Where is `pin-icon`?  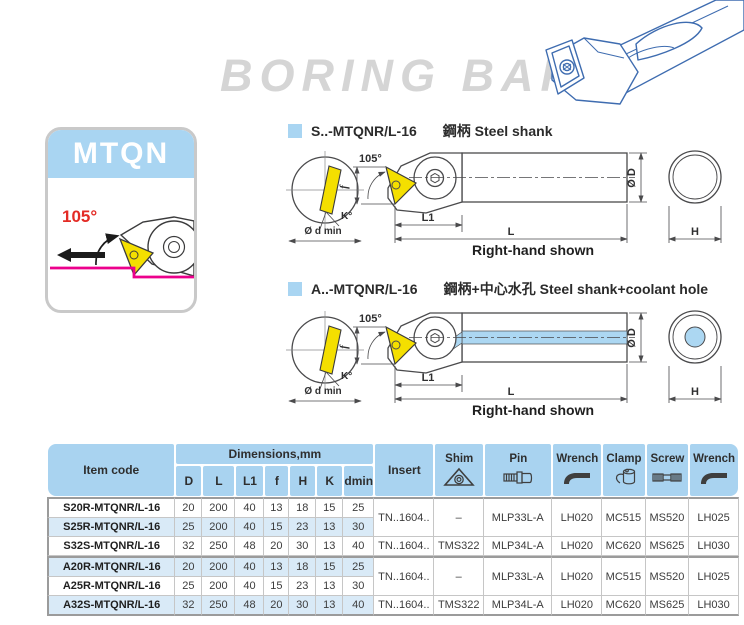 pin-icon is located at coordinates (518, 477).